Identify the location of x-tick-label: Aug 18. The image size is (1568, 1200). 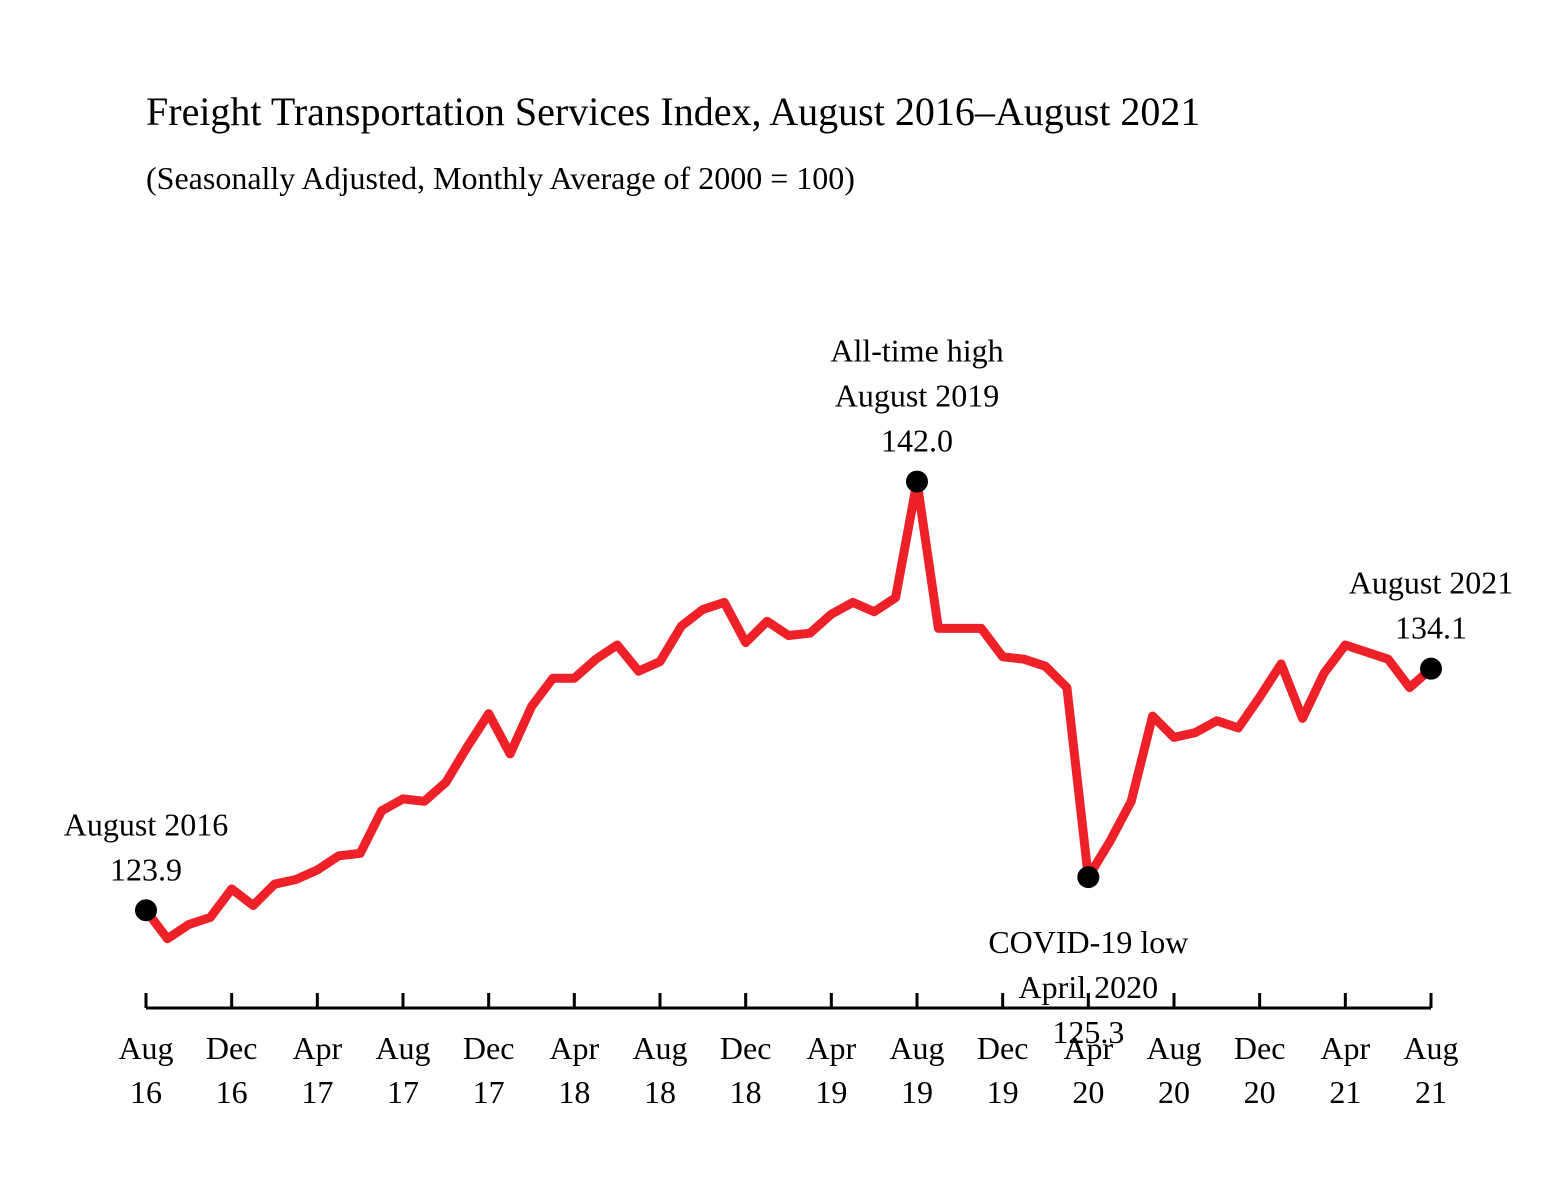
(659, 1070).